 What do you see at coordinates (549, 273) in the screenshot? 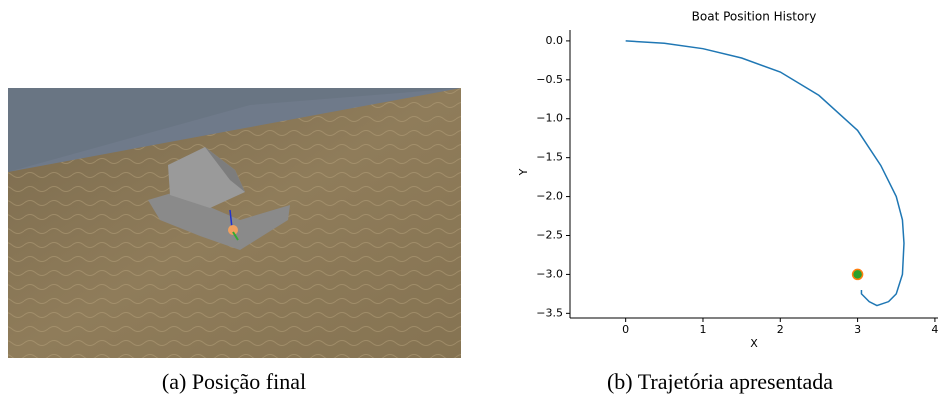
I see `y-tick-label: −3.0` at bounding box center [549, 273].